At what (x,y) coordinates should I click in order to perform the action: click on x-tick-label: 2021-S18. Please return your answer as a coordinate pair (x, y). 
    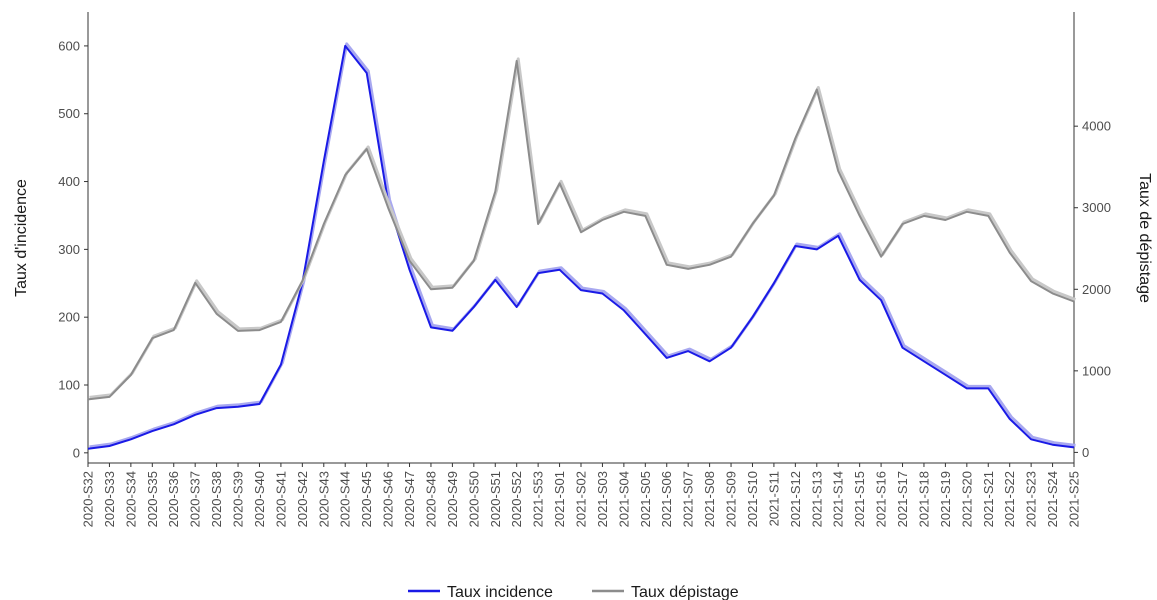
    Looking at the image, I should click on (923, 499).